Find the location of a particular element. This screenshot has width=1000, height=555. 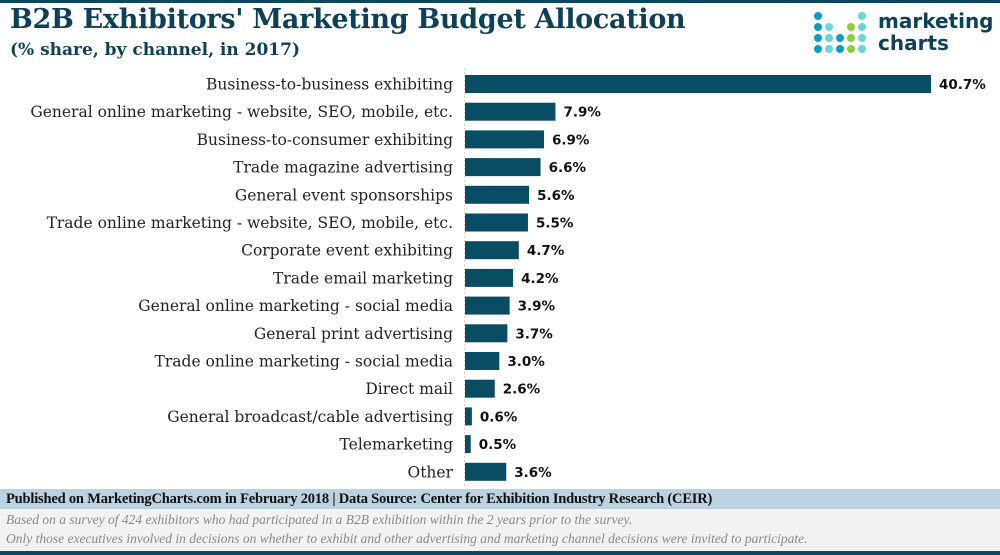

category-label: General broadcast/cable advertising is located at coordinates (310, 417).